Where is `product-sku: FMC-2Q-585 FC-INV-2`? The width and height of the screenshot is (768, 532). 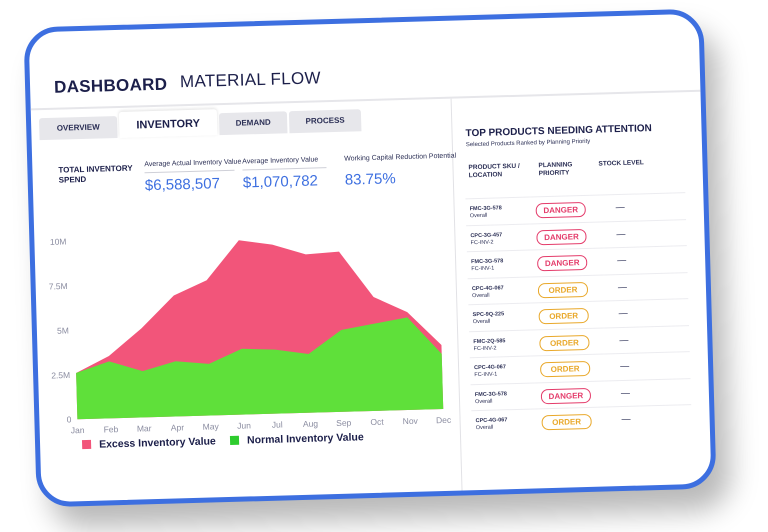
product-sku: FMC-2Q-585 FC-INV-2 is located at coordinates (489, 345).